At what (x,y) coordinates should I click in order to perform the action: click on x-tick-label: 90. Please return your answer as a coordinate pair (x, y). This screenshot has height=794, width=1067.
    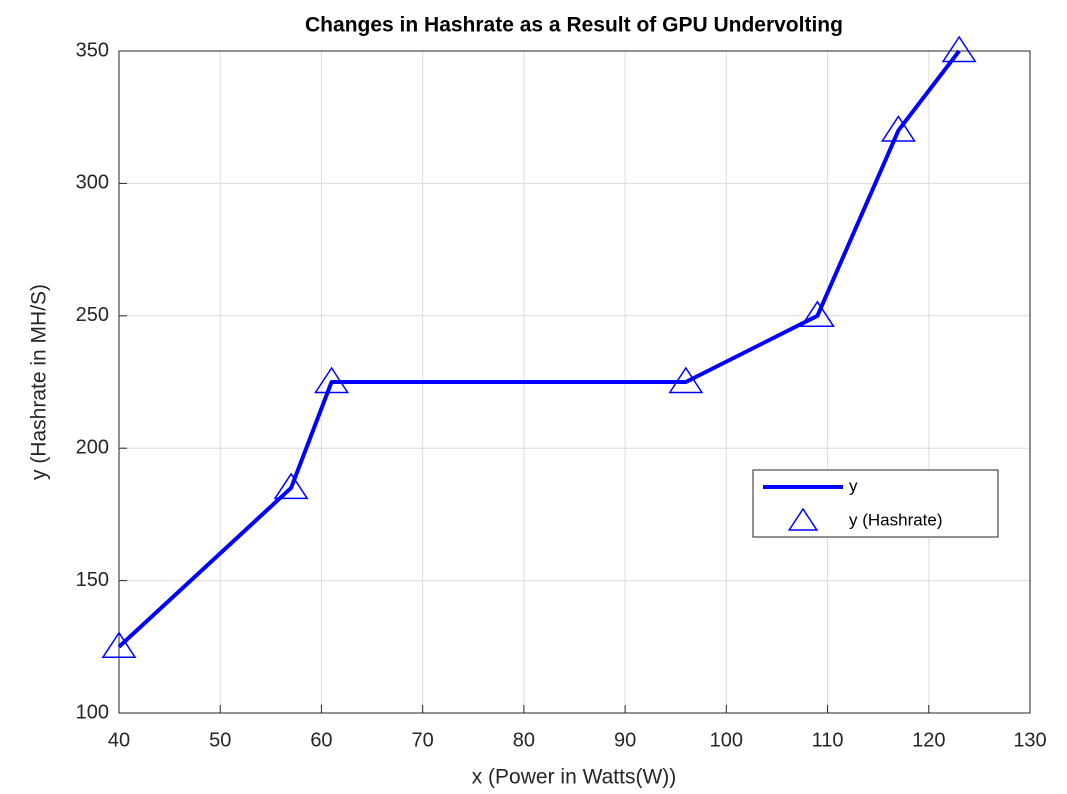
    Looking at the image, I should click on (625, 740).